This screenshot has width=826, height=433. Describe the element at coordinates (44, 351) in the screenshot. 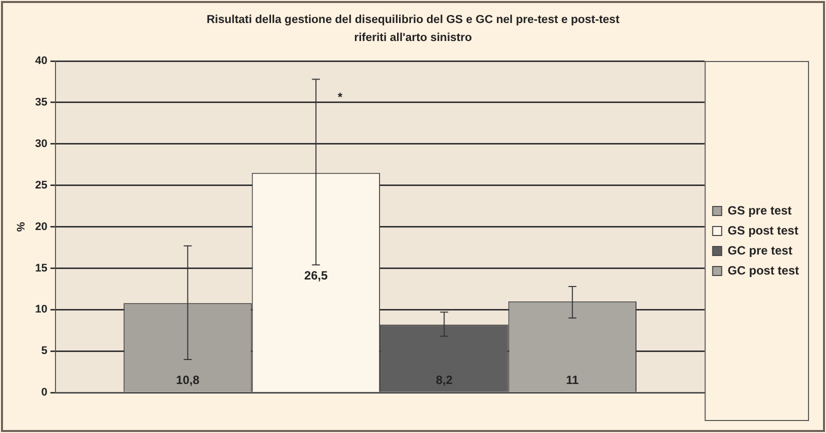

I see `y-tick-label: 5` at that location.